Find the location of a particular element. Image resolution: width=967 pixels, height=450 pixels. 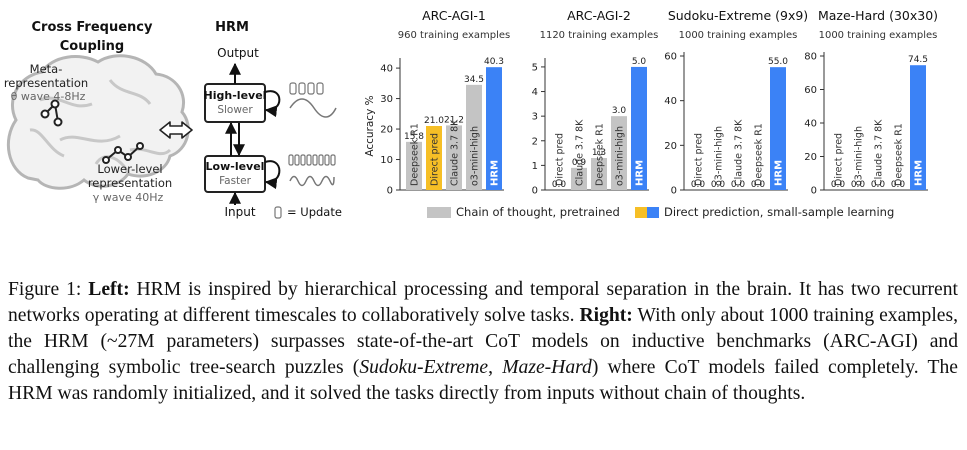

chart-title: ARC-AGI-1 is located at coordinates (454, 15).